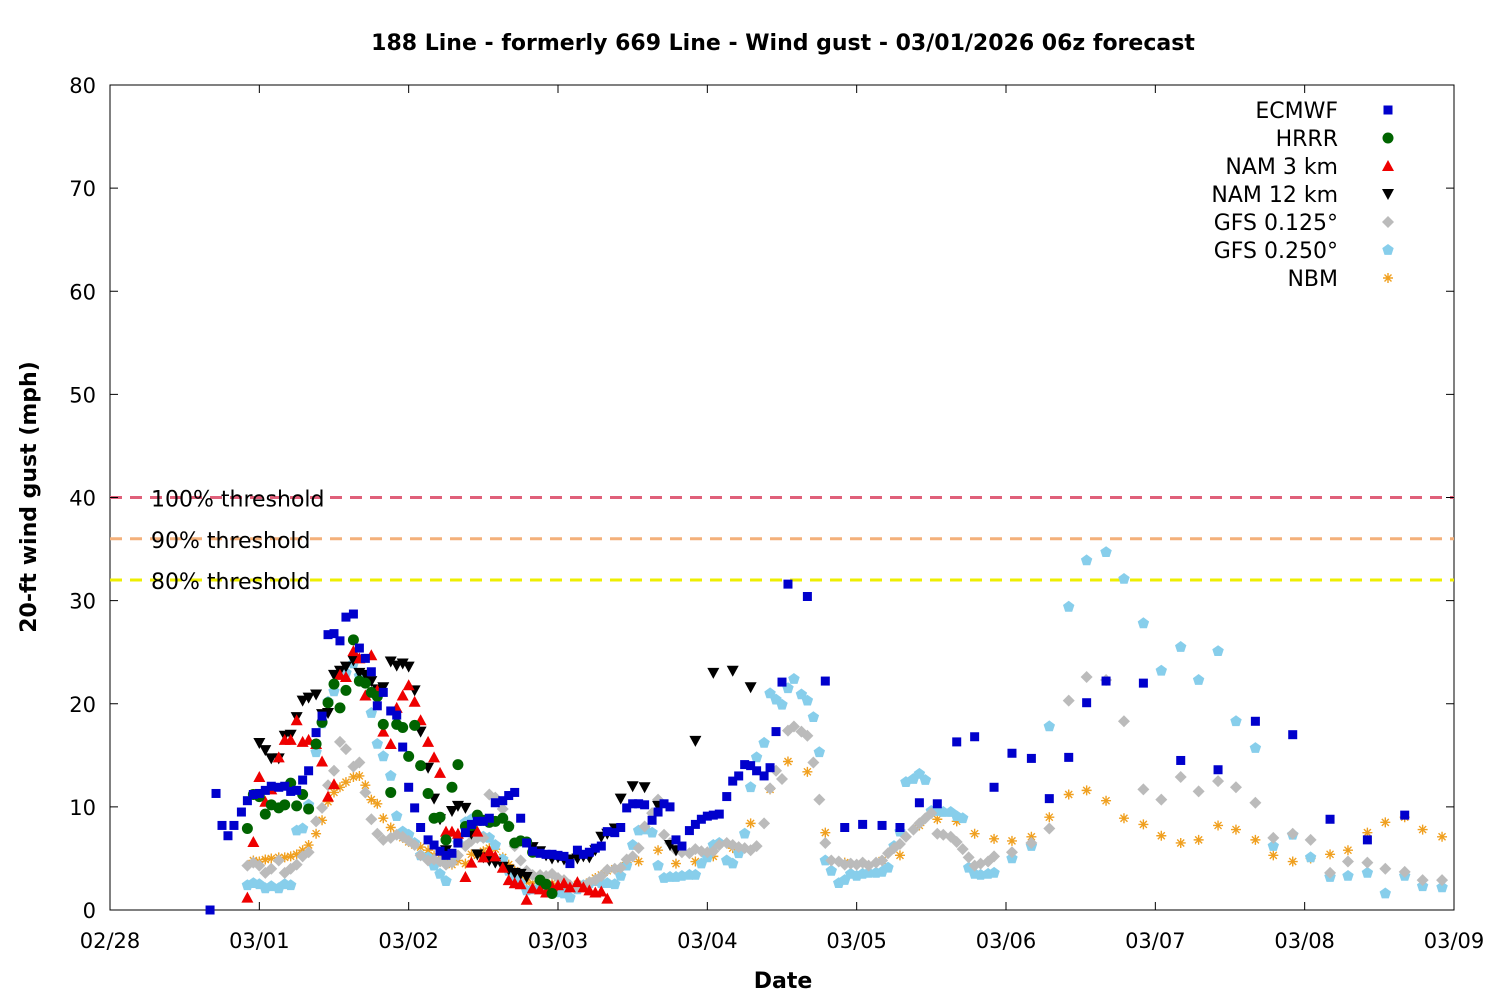 The width and height of the screenshot is (1500, 1000). Describe the element at coordinates (1454, 941) in the screenshot. I see `x-tick-label: 03/09` at that location.